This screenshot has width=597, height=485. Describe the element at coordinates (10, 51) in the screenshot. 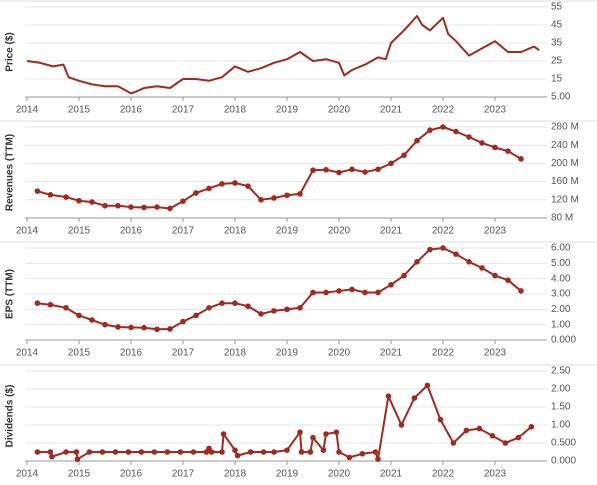

I see `y-axis-label: Price ($)` at that location.